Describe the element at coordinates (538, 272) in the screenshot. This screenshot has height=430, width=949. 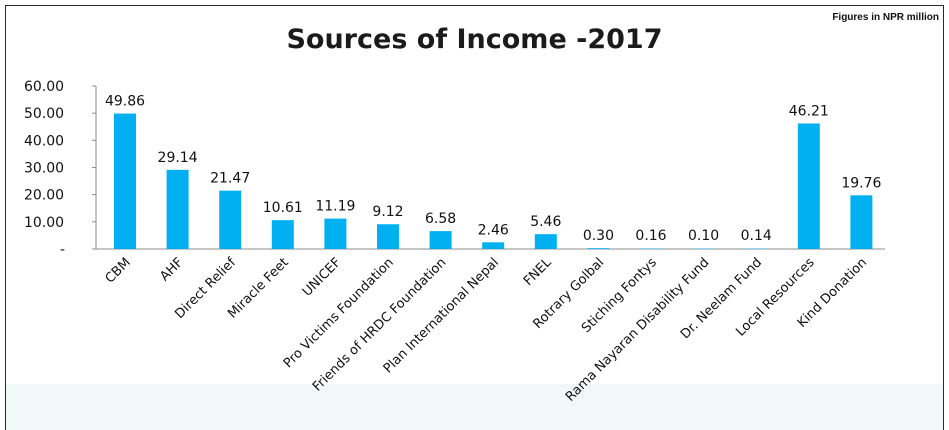
I see `category-label: FNEL` at that location.